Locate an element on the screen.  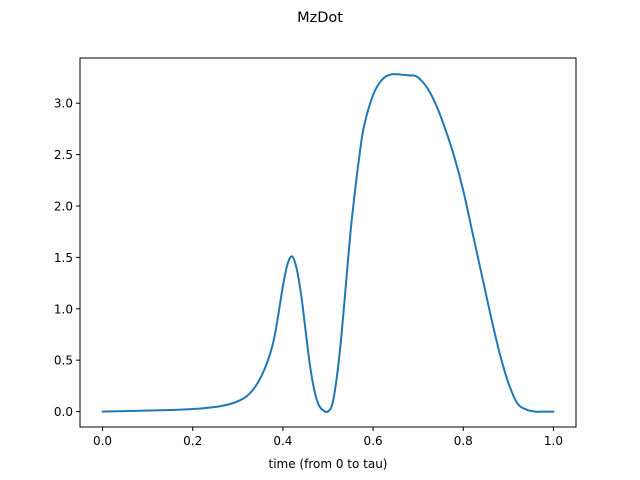
x-tick-label: 0.6 is located at coordinates (373, 441).